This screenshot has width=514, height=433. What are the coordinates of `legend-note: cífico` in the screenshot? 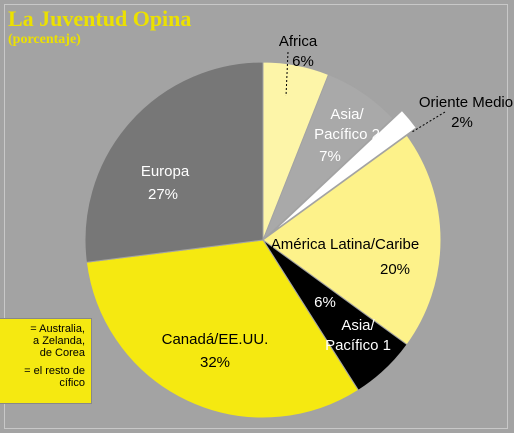 It's located at (72, 383).